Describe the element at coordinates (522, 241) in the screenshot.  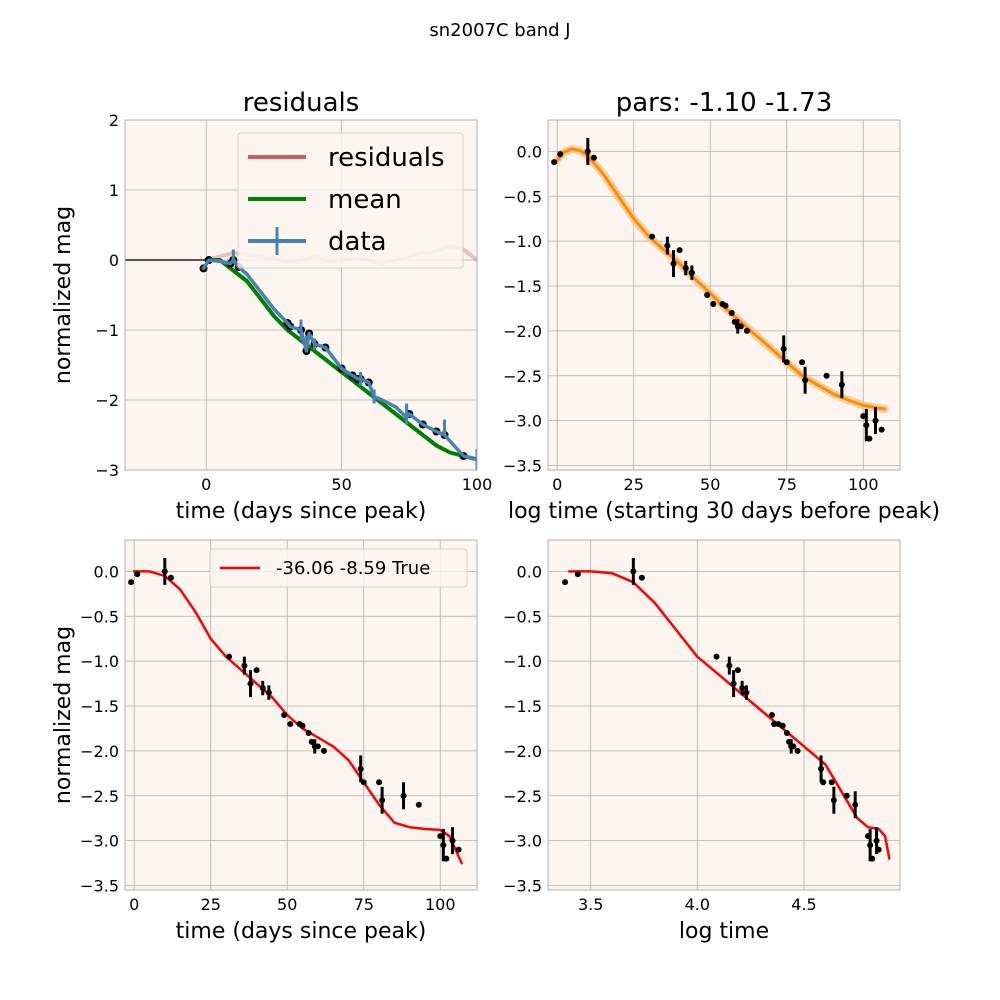
I see `y-tick-label: −1.0` at that location.